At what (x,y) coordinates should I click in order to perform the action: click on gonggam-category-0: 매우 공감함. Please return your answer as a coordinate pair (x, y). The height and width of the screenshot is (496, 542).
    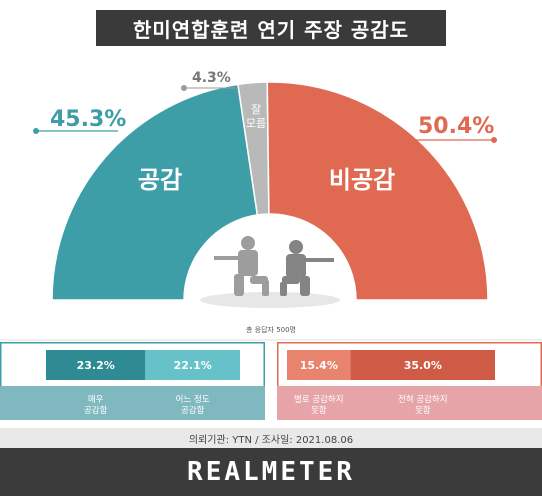
    Looking at the image, I should click on (96, 405).